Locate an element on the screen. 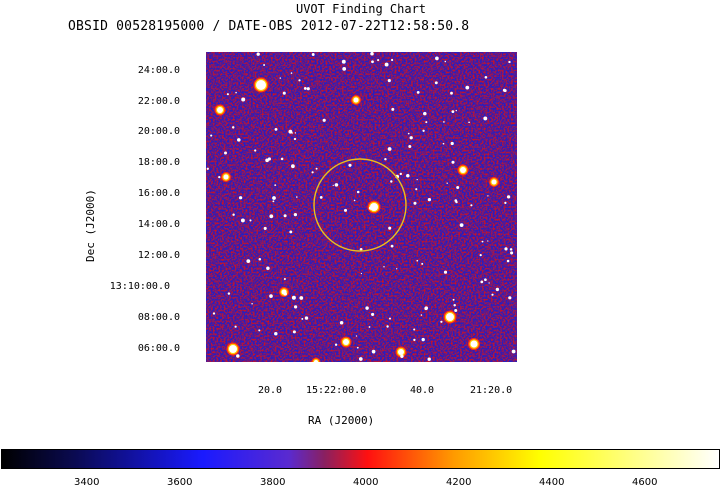  chart-title: UVOT Finding Chart is located at coordinates (361, 9).